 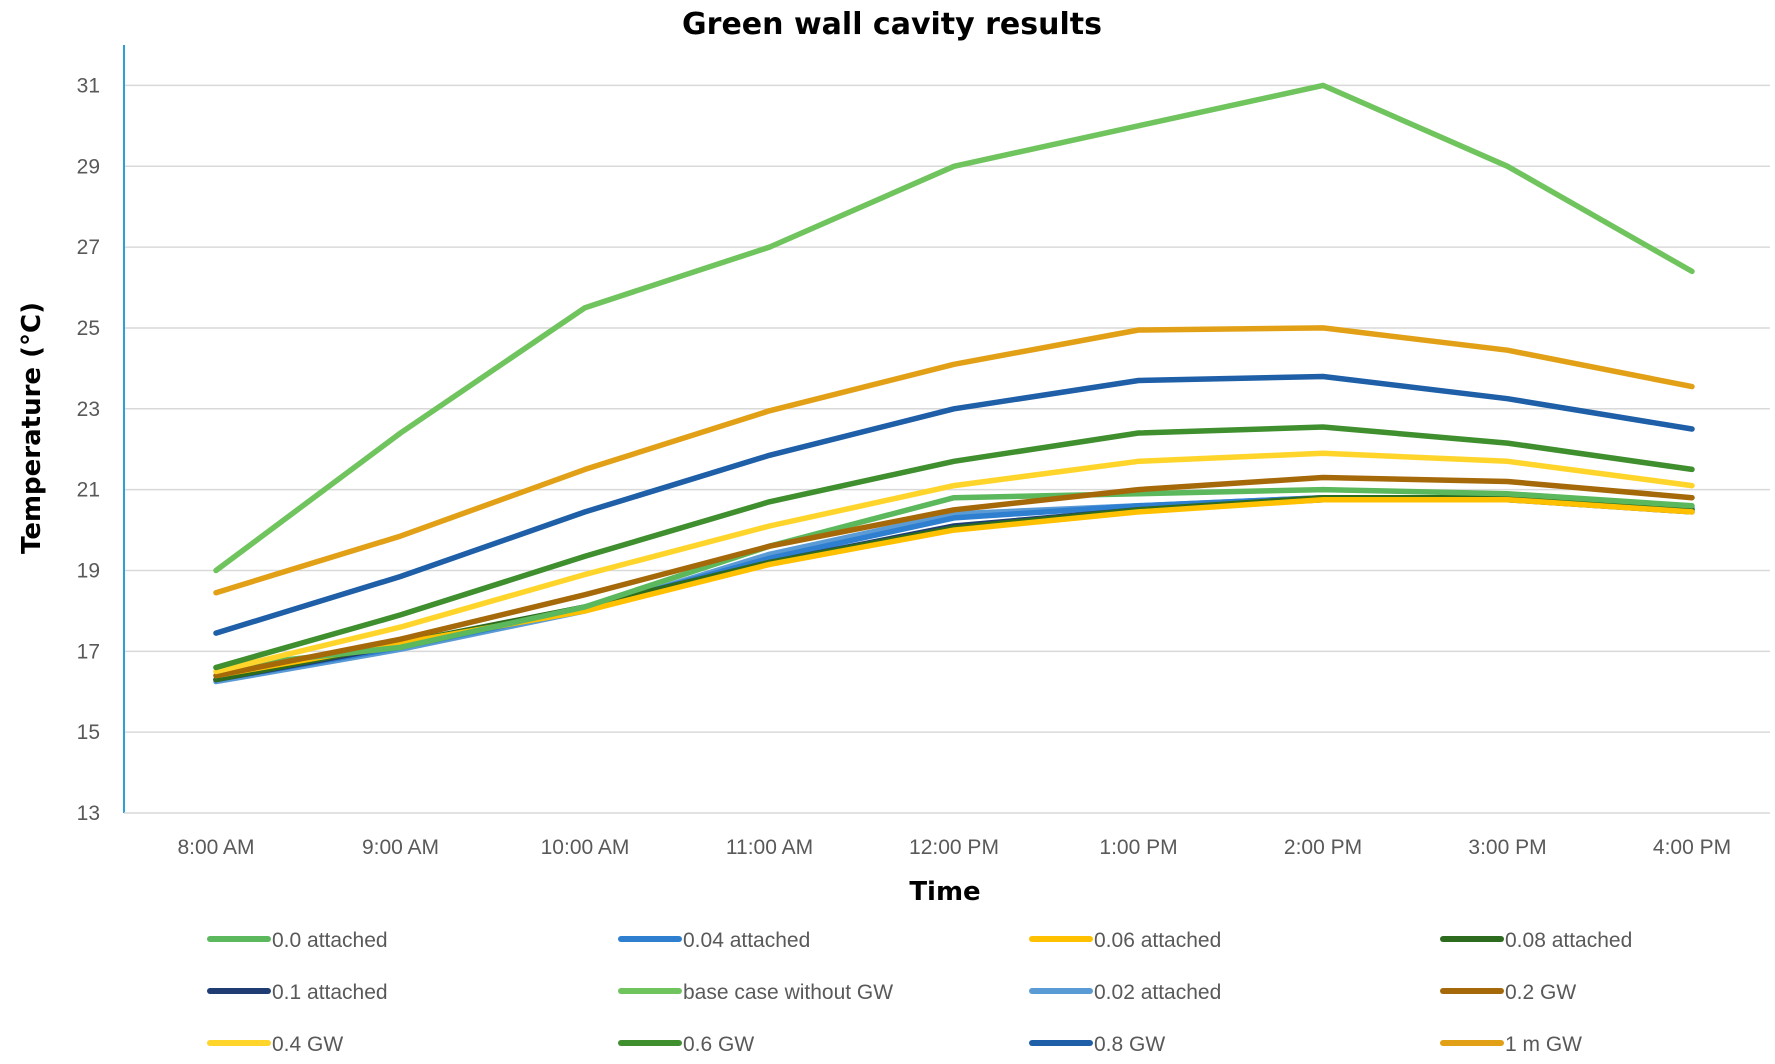 I want to click on x-tick-label: 12:00 PM, so click(x=954, y=847).